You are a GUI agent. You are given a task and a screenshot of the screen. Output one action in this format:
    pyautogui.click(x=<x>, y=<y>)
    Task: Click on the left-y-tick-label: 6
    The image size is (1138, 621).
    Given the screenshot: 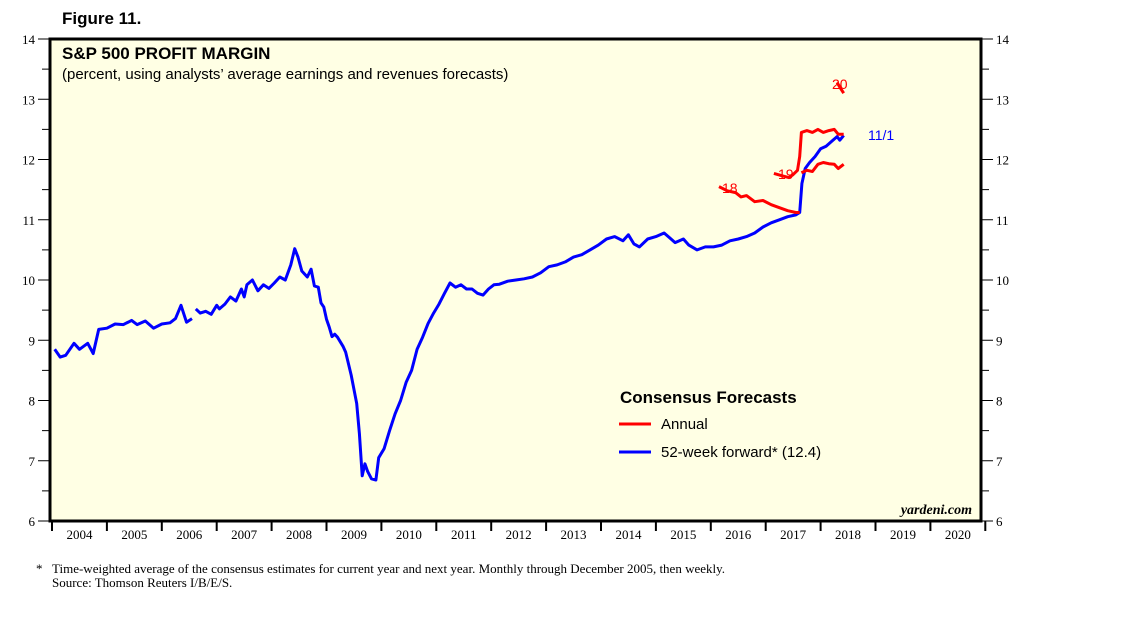 What is the action you would take?
    pyautogui.click(x=32, y=521)
    